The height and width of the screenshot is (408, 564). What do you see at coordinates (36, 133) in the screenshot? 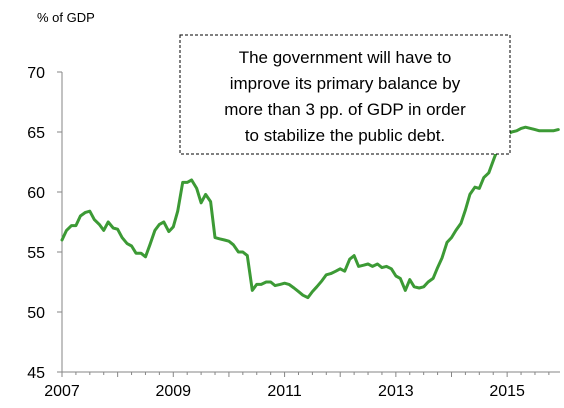
I see `y-tick-label: 65` at bounding box center [36, 133].